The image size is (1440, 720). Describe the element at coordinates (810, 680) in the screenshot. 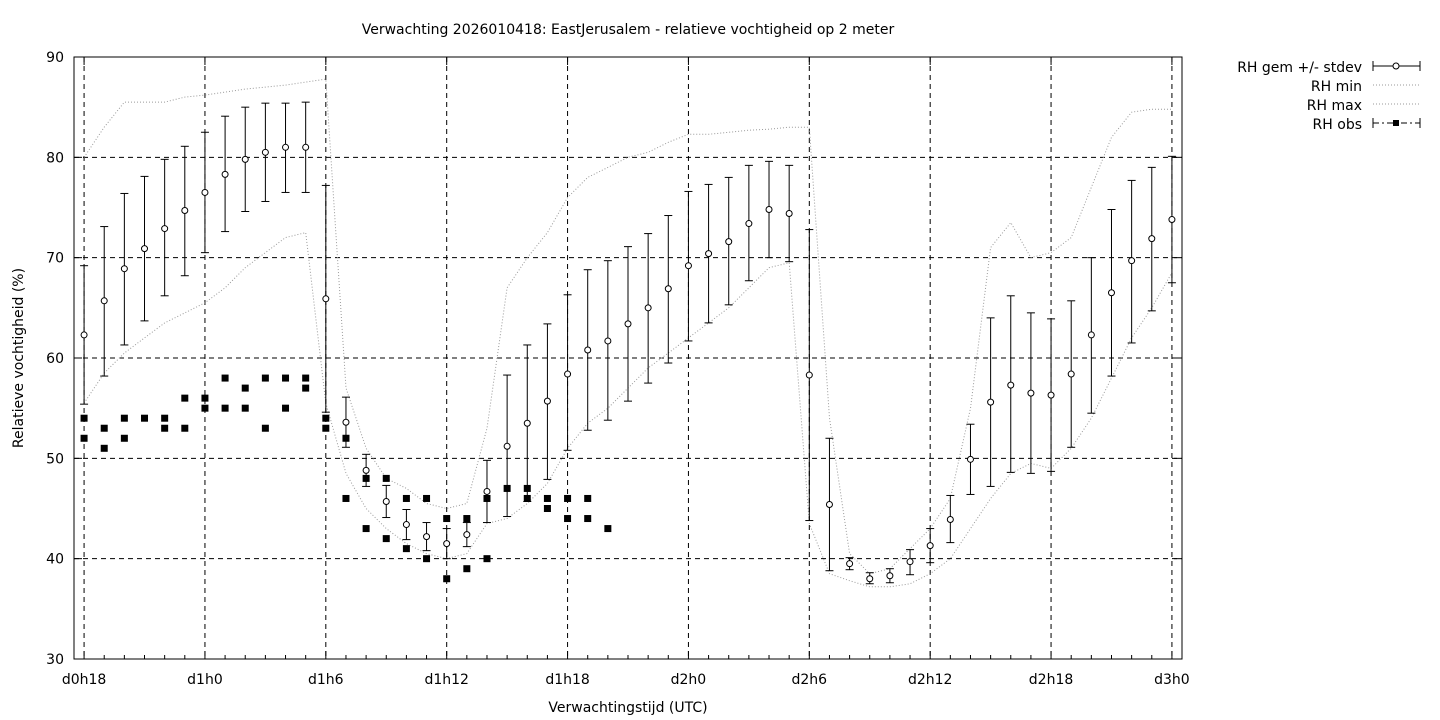

I see `x-tick-label: d2h6` at that location.